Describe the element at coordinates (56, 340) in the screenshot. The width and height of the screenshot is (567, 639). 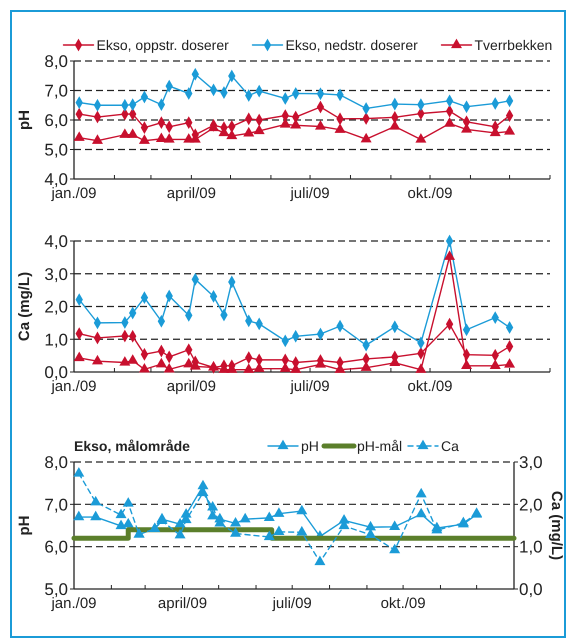
I see `y-tick-label: 1,0` at that location.